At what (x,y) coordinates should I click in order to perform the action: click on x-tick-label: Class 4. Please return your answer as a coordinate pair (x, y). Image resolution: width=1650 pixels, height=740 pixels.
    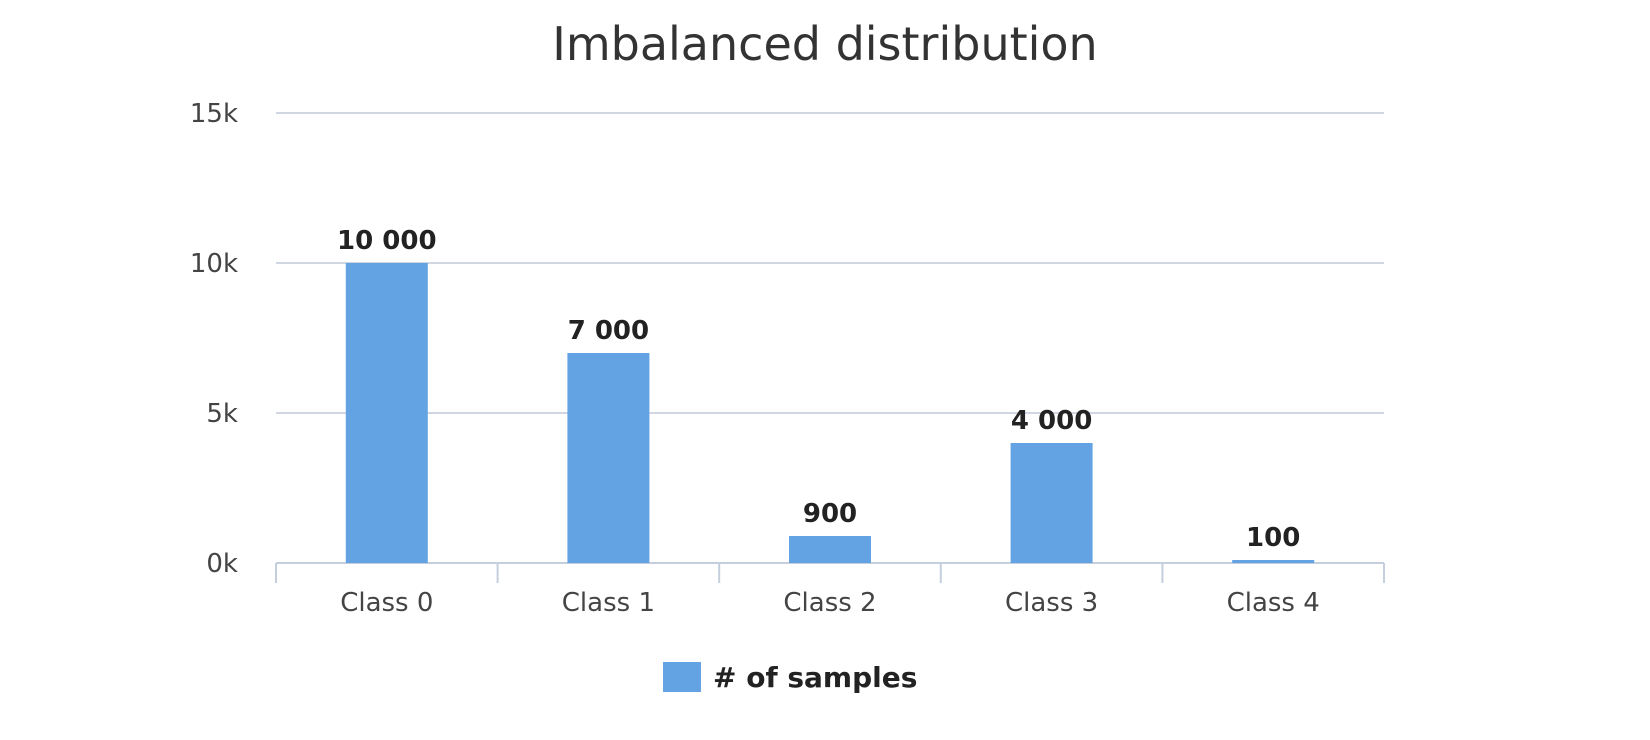
    Looking at the image, I should click on (1273, 603).